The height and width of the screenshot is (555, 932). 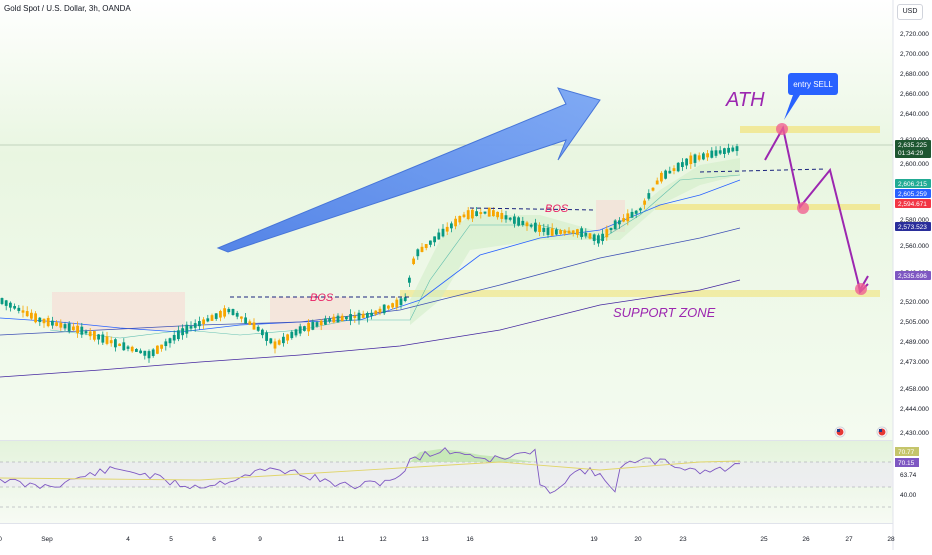 I want to click on entry-sell-callout, so click(x=813, y=84).